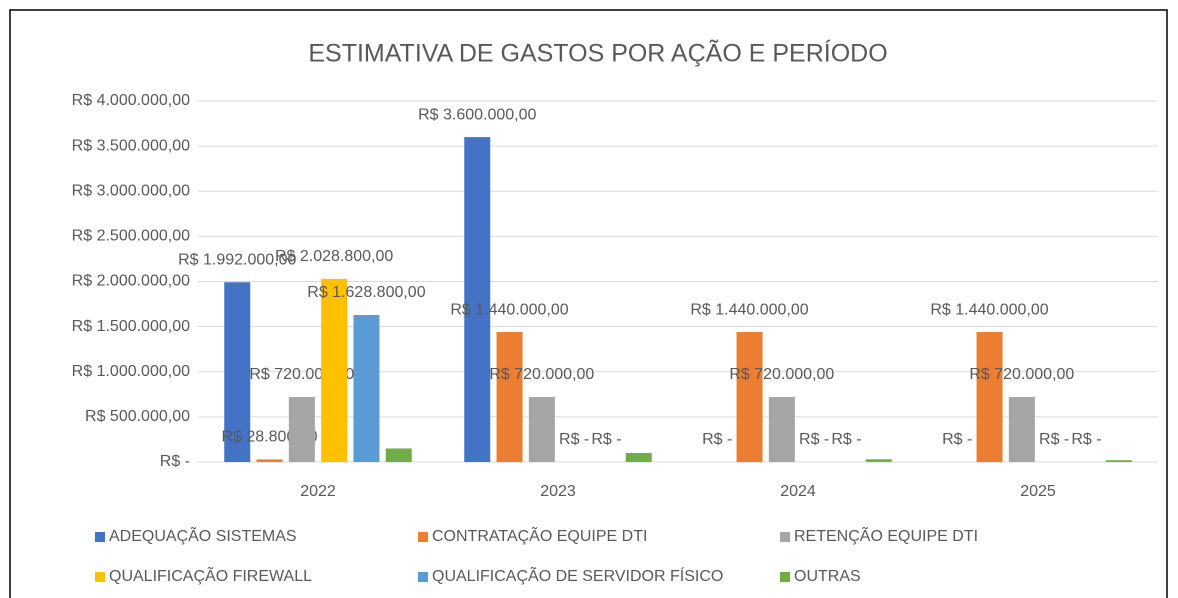  What do you see at coordinates (558, 491) in the screenshot?
I see `x-tick-label: 2023` at bounding box center [558, 491].